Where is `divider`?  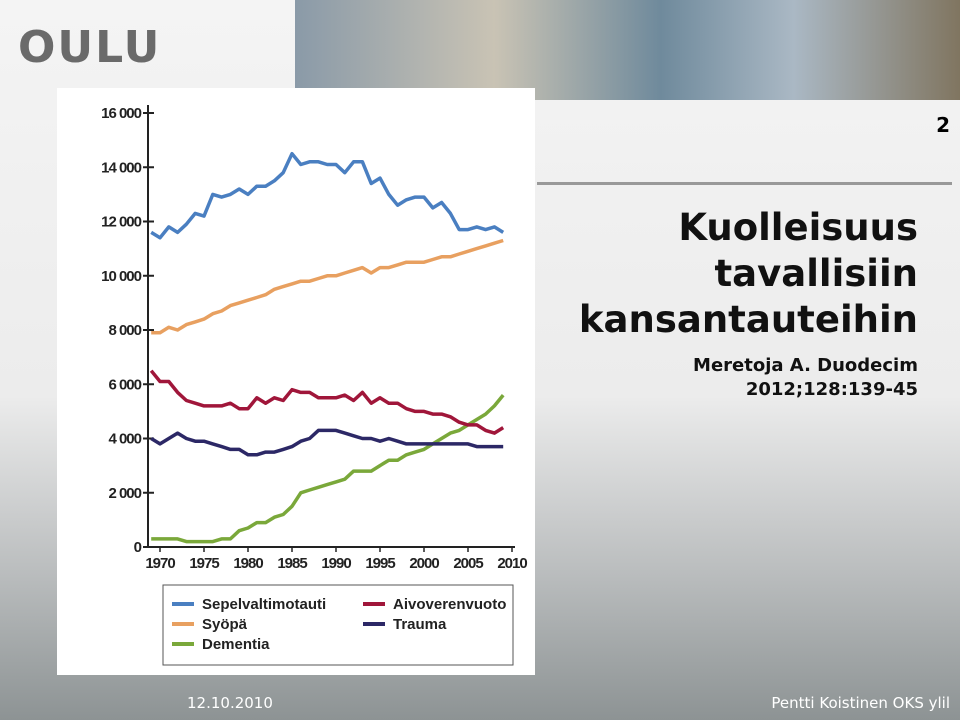
divider is located at coordinates (744, 183).